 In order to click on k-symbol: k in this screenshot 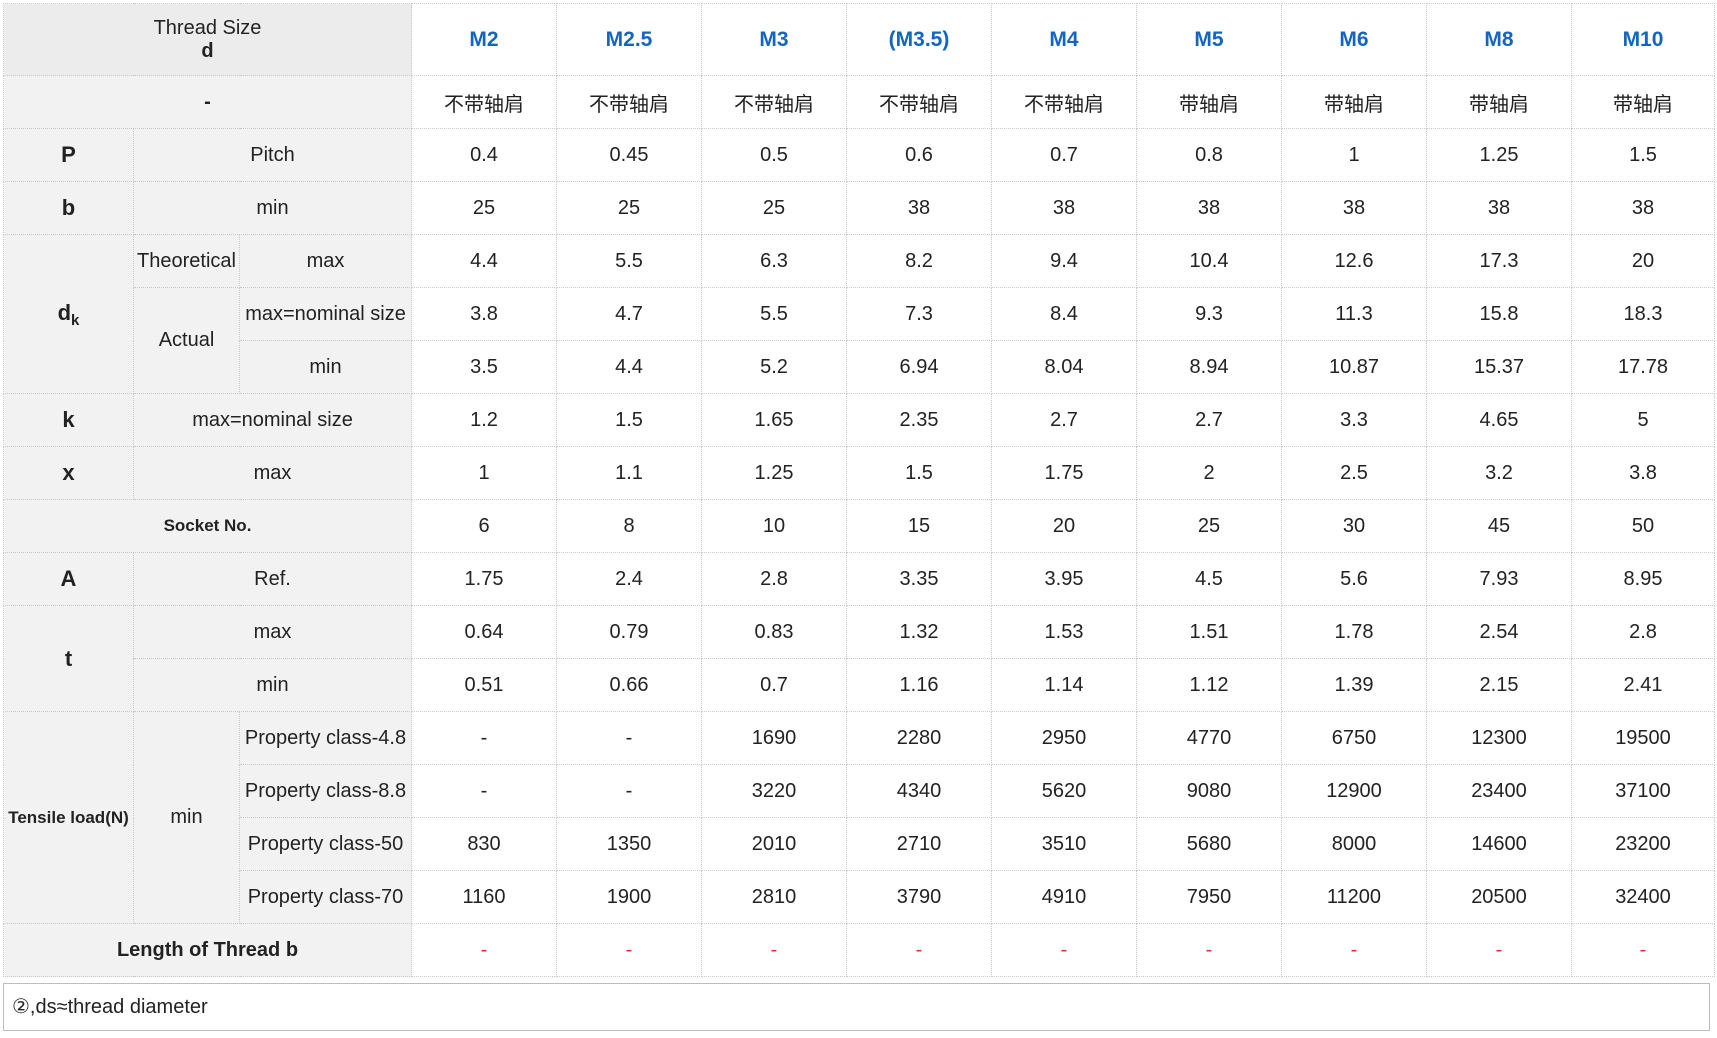, I will do `click(68, 420)`.